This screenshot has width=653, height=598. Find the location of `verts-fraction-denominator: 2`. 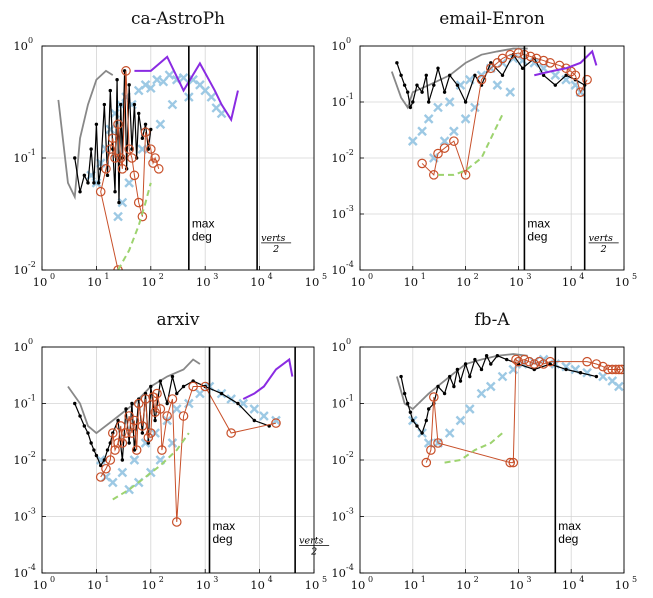

verts-fraction-denominator: 2 is located at coordinates (275, 249).